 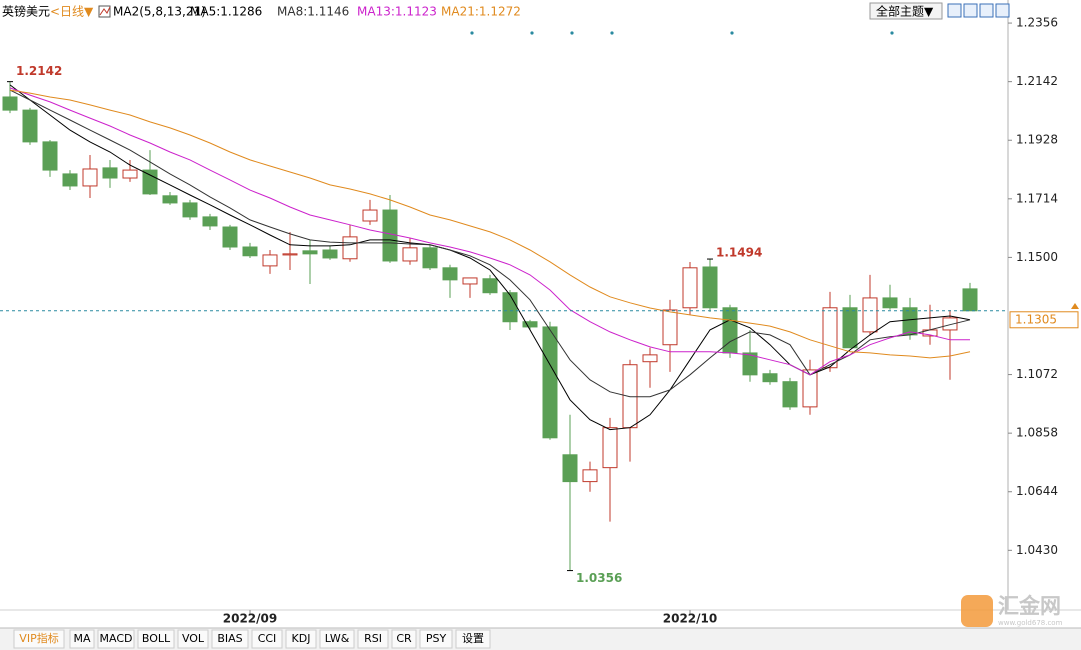 What do you see at coordinates (1037, 81) in the screenshot?
I see `y-tick-label: 1.2142` at bounding box center [1037, 81].